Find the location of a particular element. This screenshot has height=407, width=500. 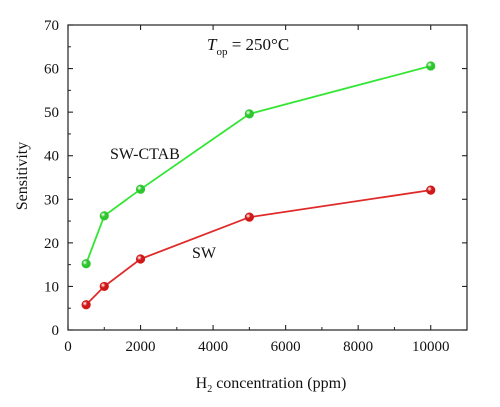

x-tick-label: 6000 is located at coordinates (286, 347).